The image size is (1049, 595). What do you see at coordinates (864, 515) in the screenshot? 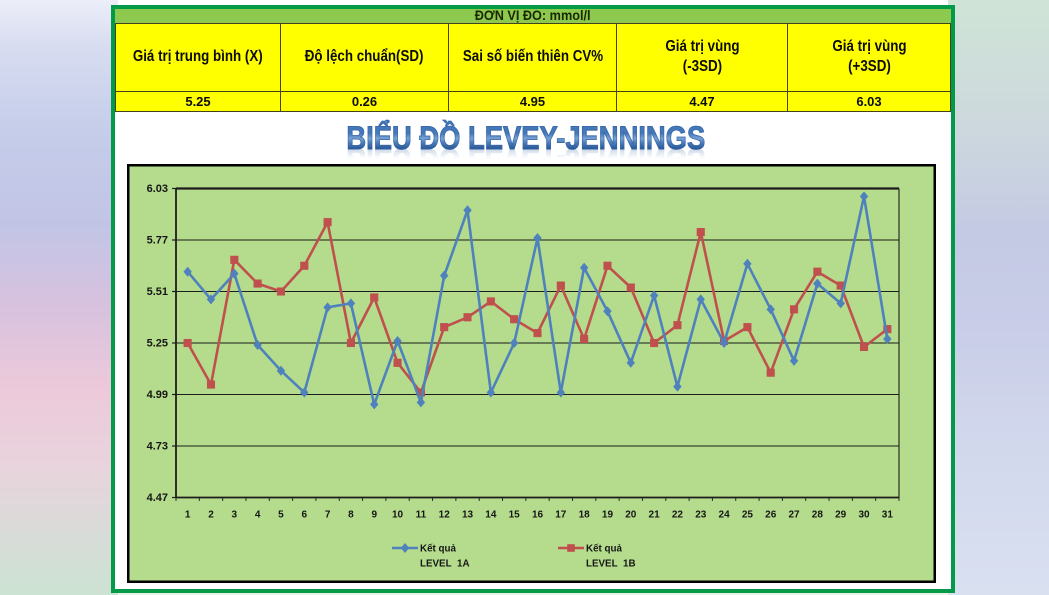
I see `svg-text: 30` at bounding box center [864, 515].